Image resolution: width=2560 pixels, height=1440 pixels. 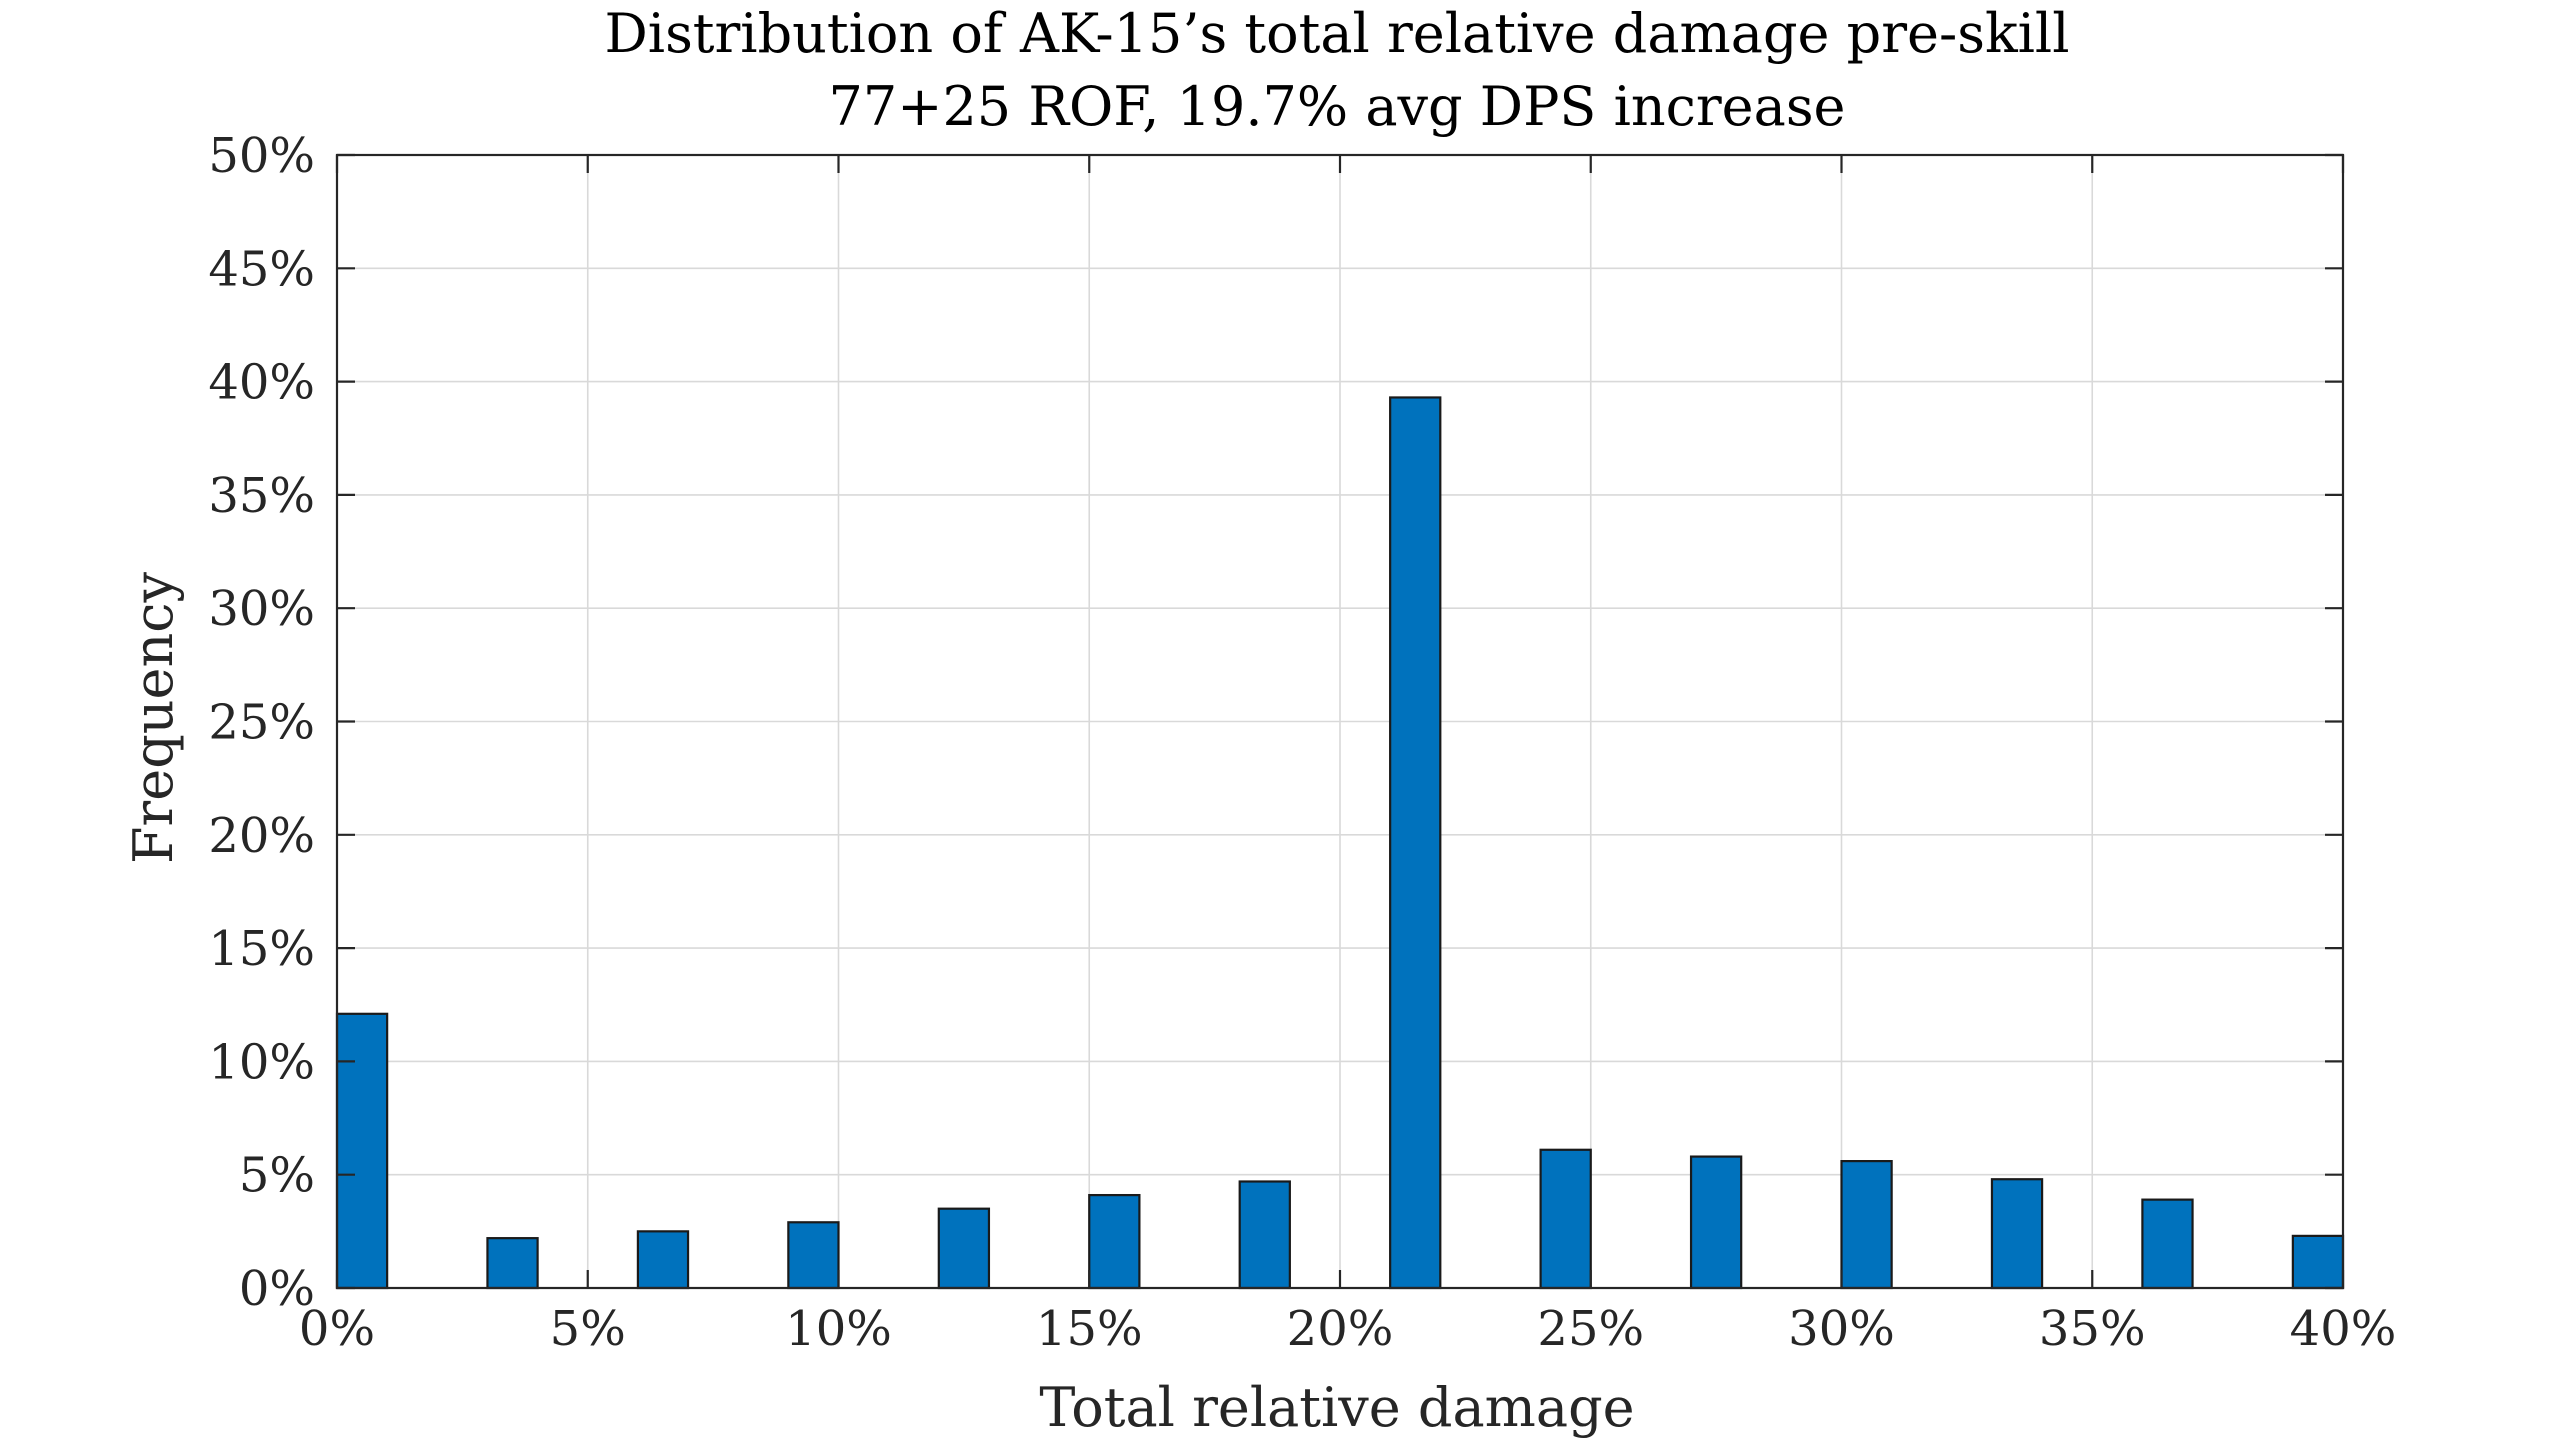 What do you see at coordinates (261, 383) in the screenshot?
I see `y-tick-label: 40%` at bounding box center [261, 383].